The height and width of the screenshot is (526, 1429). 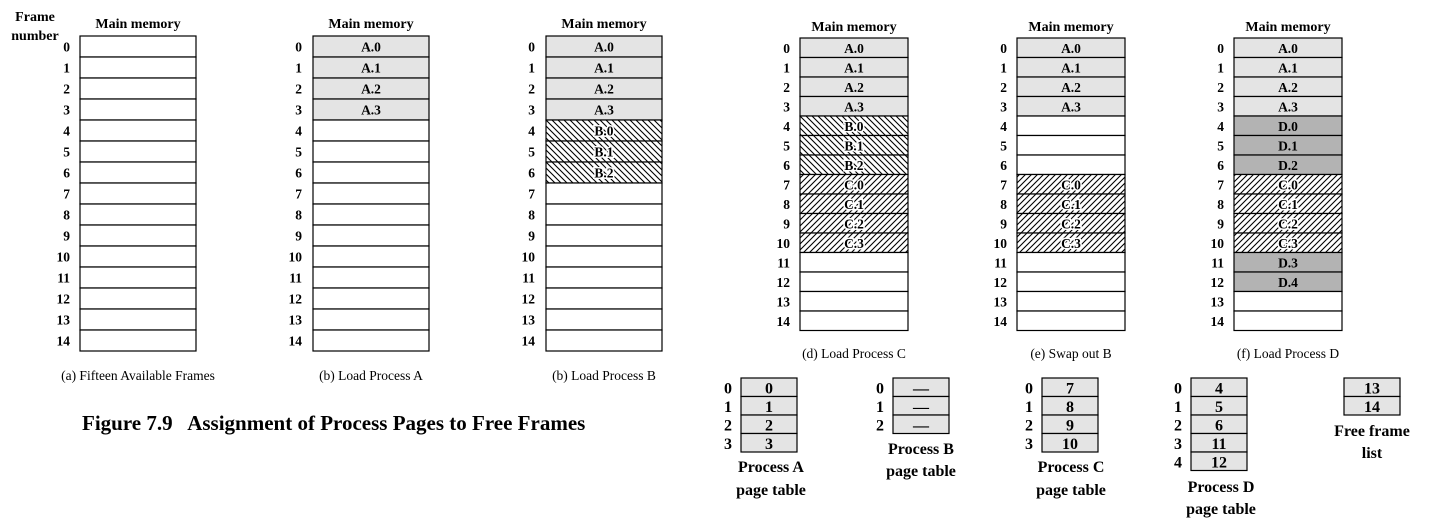 What do you see at coordinates (769, 444) in the screenshot?
I see `frame-ref: 3` at bounding box center [769, 444].